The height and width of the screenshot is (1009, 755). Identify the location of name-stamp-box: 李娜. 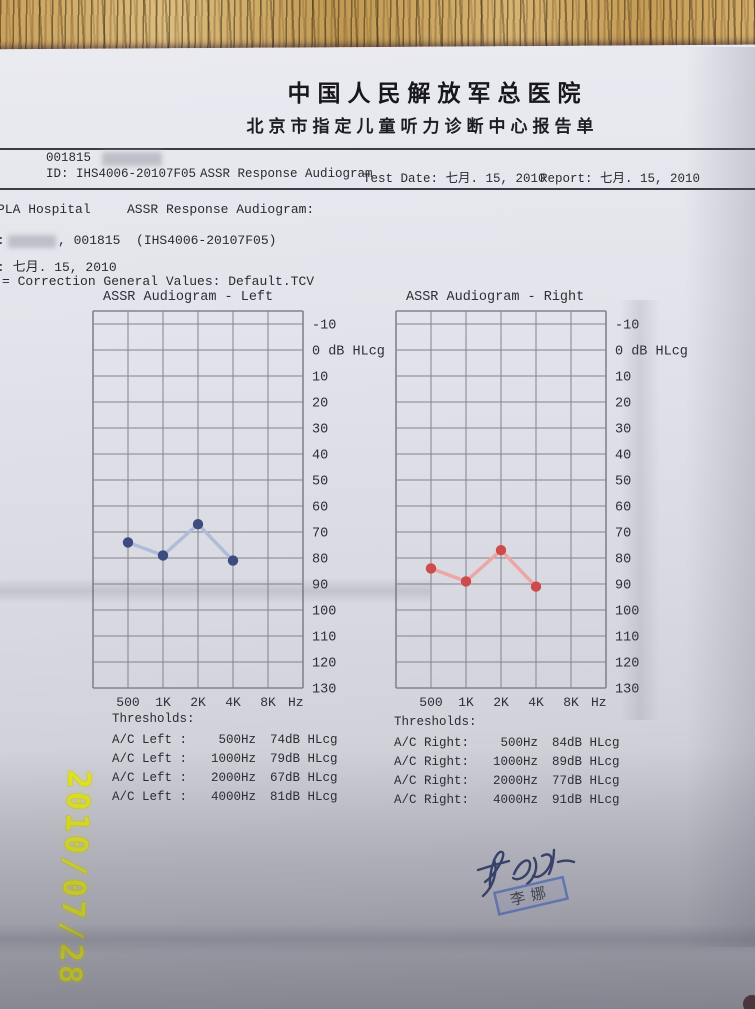
(531, 895).